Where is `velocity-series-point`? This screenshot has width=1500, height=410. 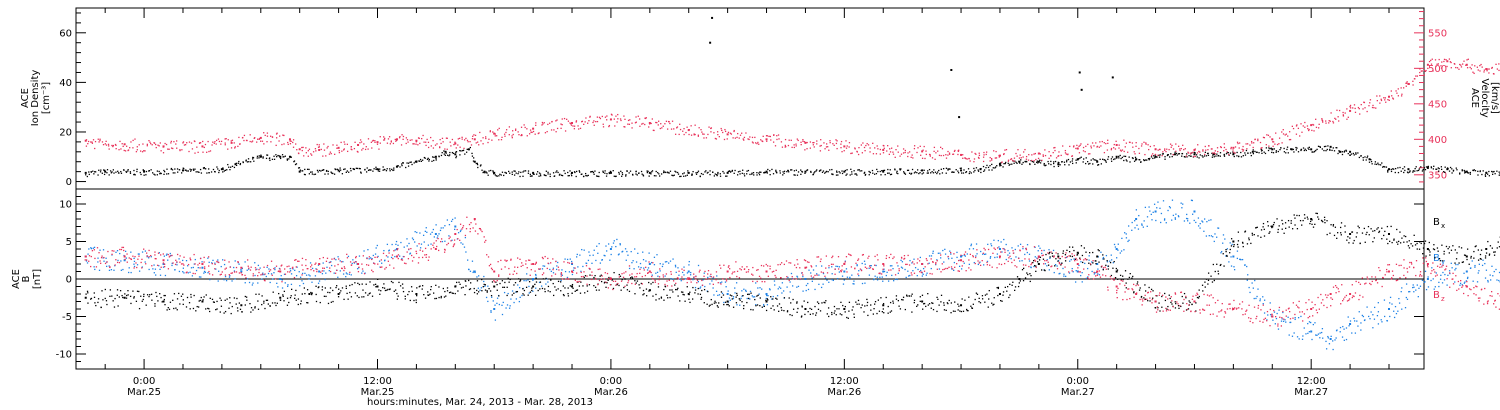
velocity-series-point is located at coordinates (396, 139).